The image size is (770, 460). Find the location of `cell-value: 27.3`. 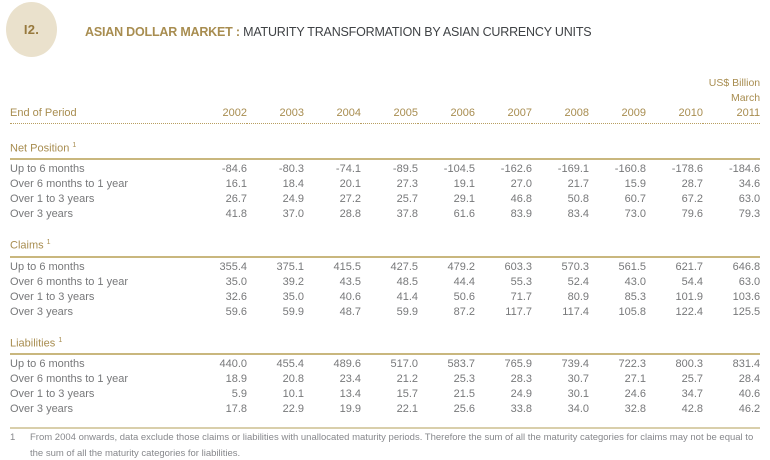

cell-value: 27.3 is located at coordinates (407, 184).